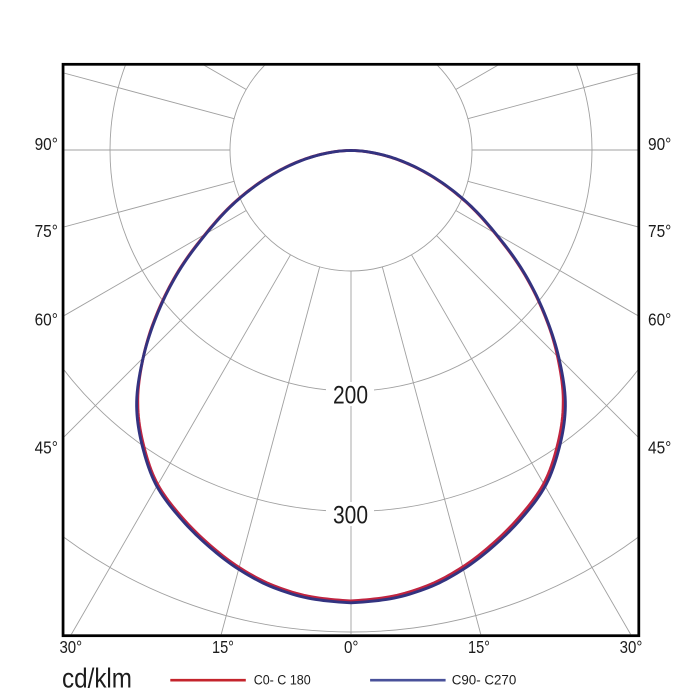 The width and height of the screenshot is (700, 700). What do you see at coordinates (484, 681) in the screenshot?
I see `svg-text: C90- C270` at bounding box center [484, 681].